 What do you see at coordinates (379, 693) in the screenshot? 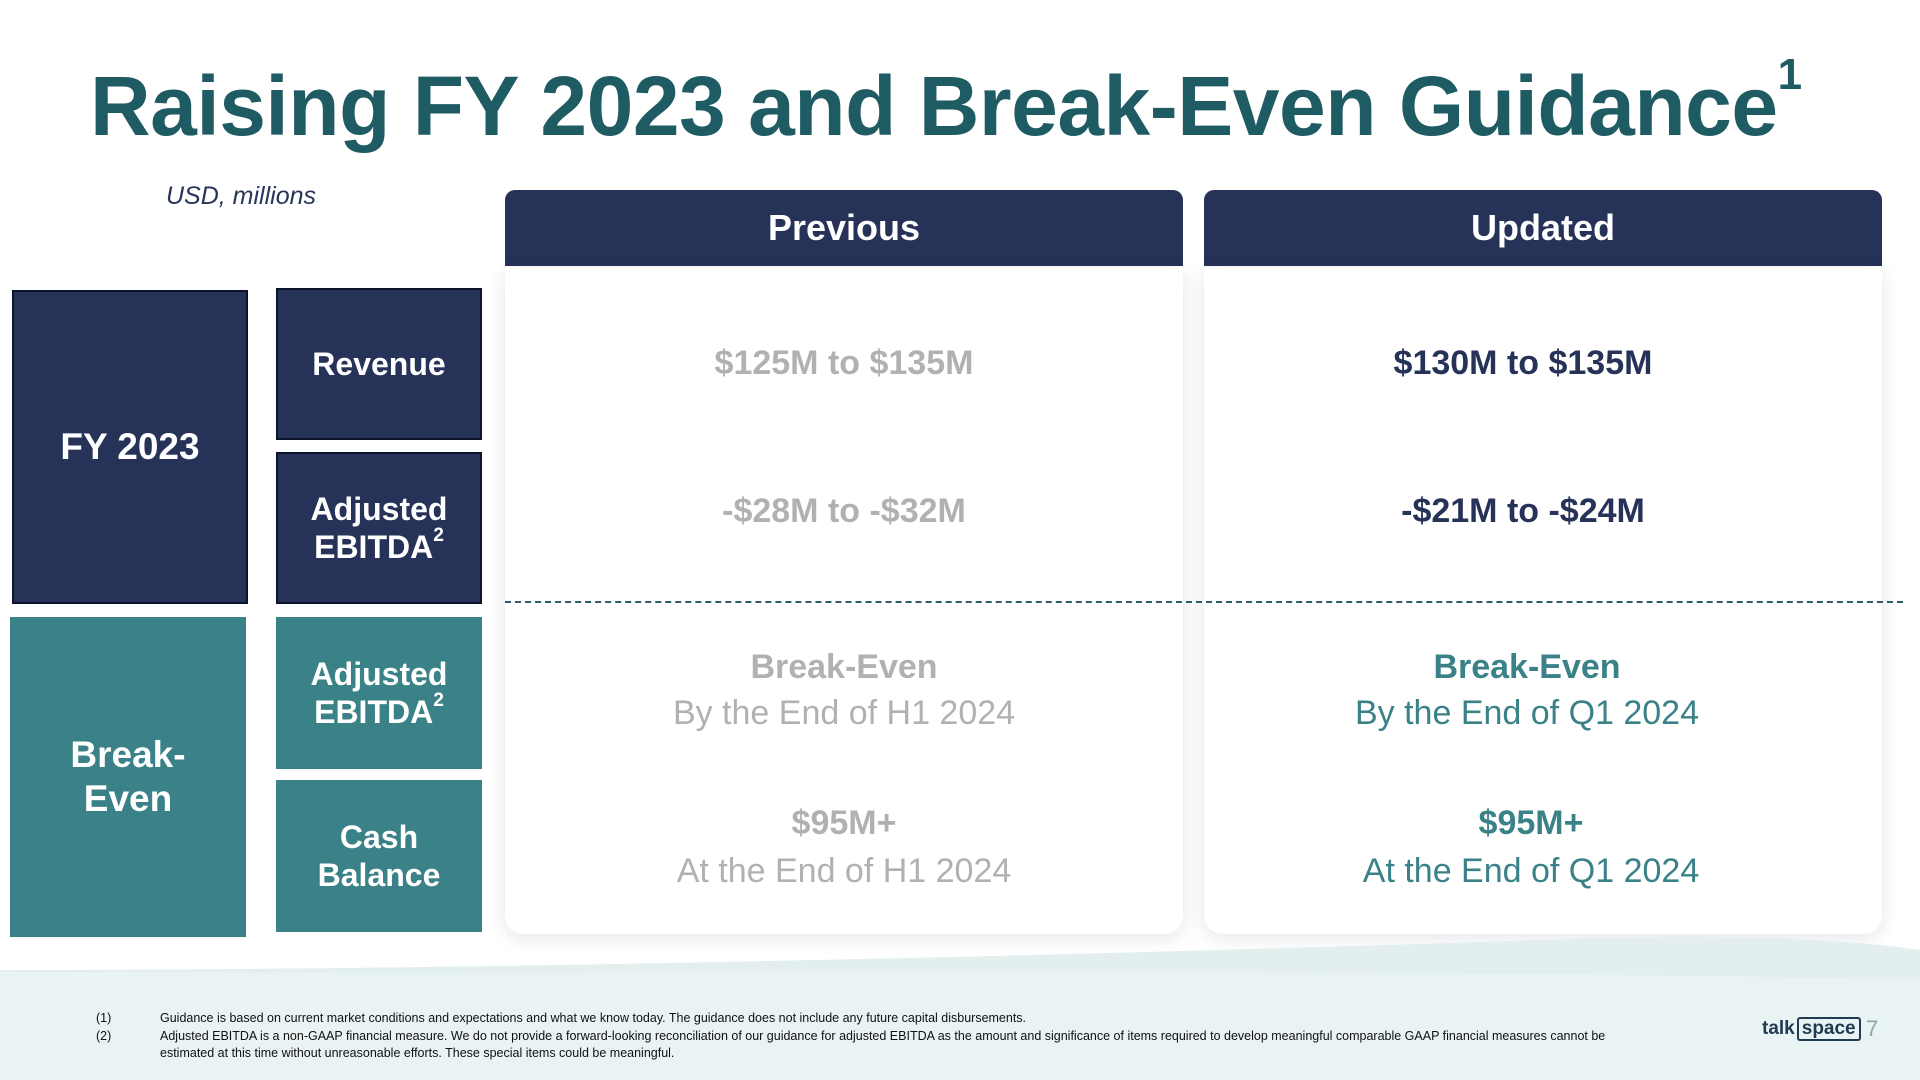
I see `adjusted-ebitda-be-label: Adjusted EBITDA2` at bounding box center [379, 693].